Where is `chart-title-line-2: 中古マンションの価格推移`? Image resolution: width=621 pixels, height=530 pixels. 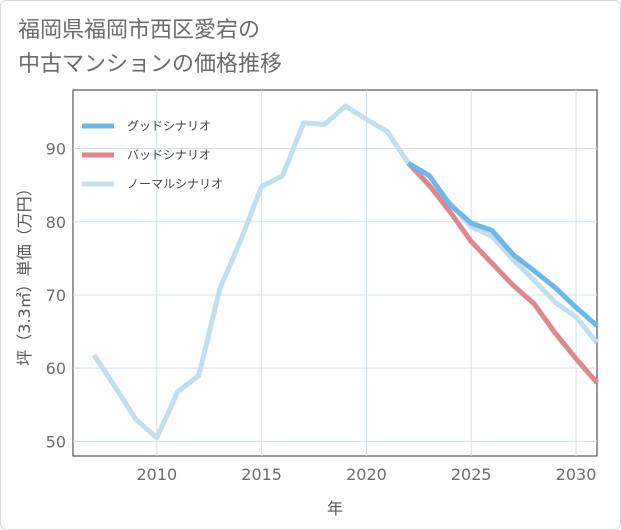 chart-title-line-2: 中古マンションの価格推移 is located at coordinates (150, 64).